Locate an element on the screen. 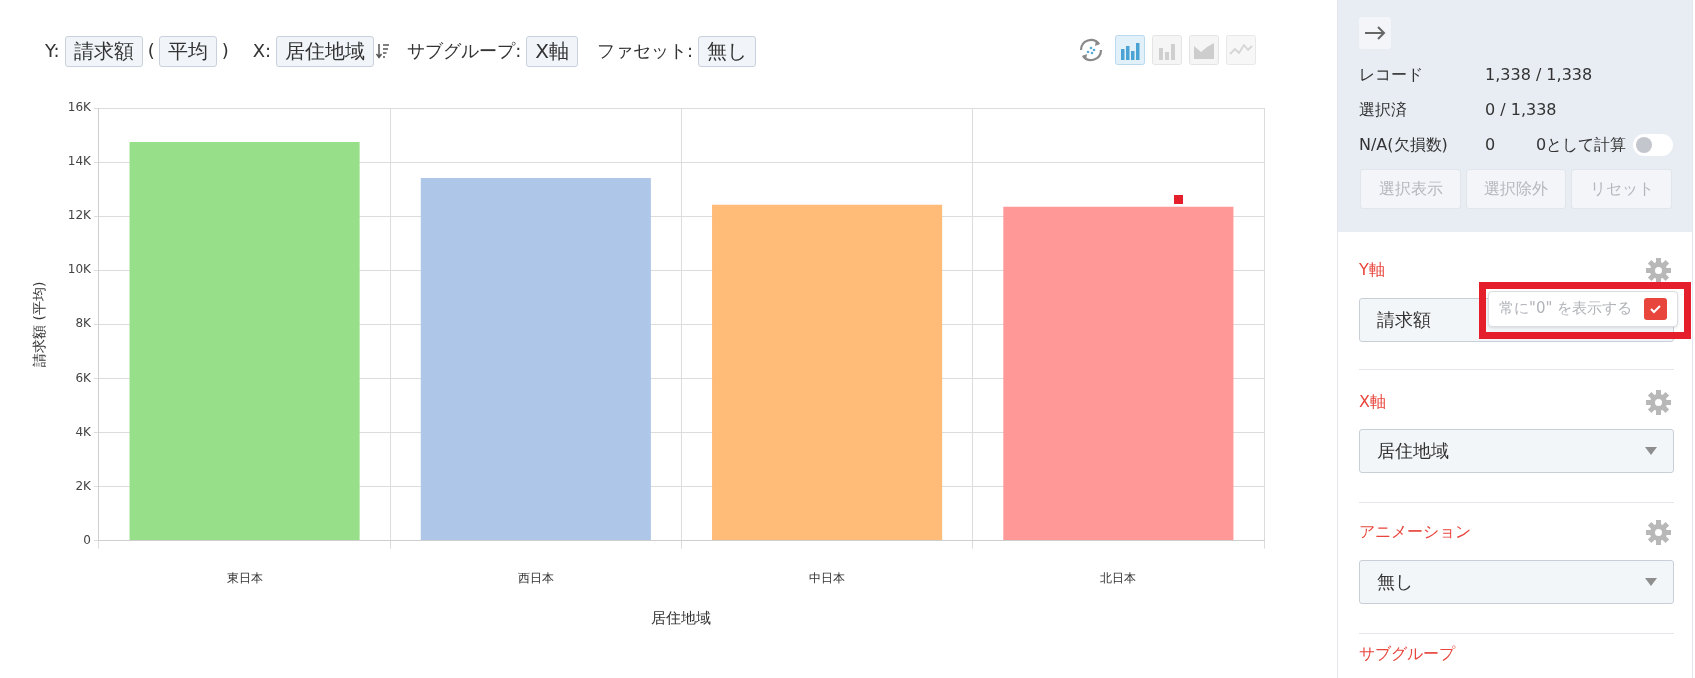 Image resolution: width=1695 pixels, height=678 pixels. text: サブグループ: is located at coordinates (464, 51).